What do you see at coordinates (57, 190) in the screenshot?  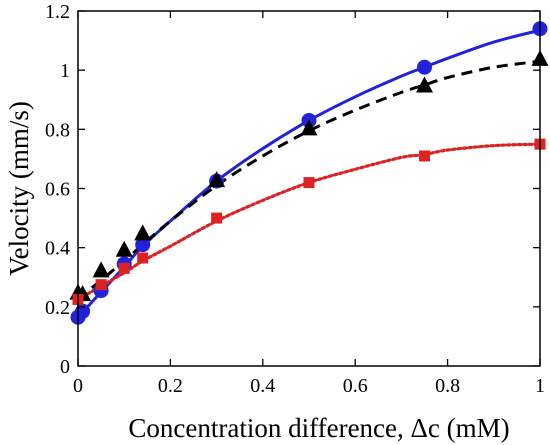 I see `y-tick-label: 0.6` at bounding box center [57, 190].